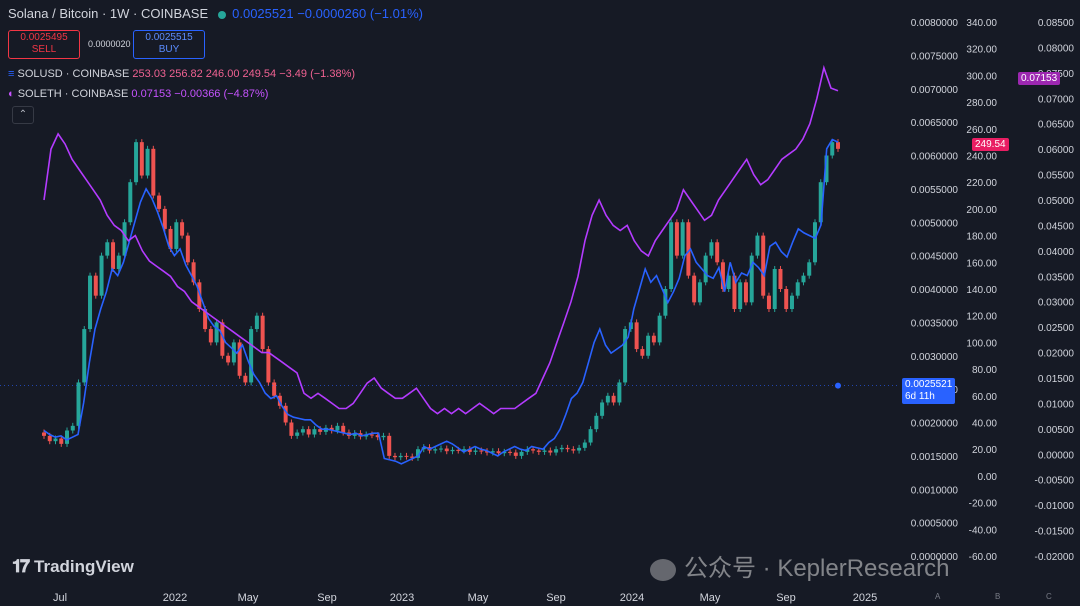 The width and height of the screenshot is (1080, 606). I want to click on price-tick: -0.01000, so click(1055, 506).